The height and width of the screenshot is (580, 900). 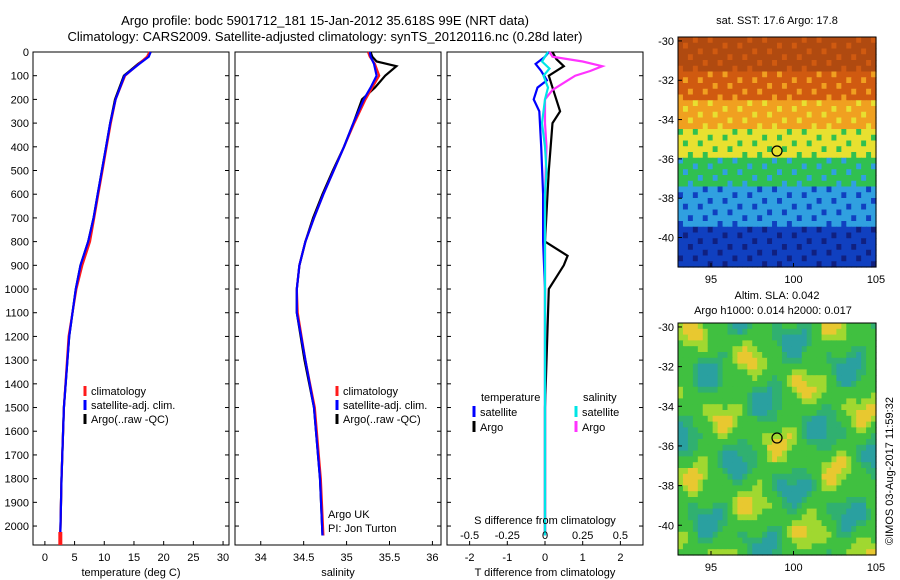 I want to click on sst-map, so click(x=777, y=152).